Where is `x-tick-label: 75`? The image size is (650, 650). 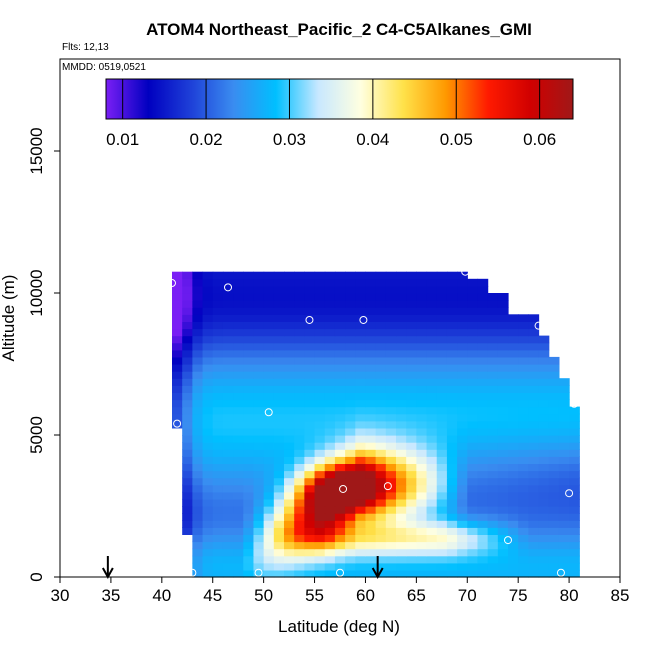 x-tick-label: 75 is located at coordinates (518, 595).